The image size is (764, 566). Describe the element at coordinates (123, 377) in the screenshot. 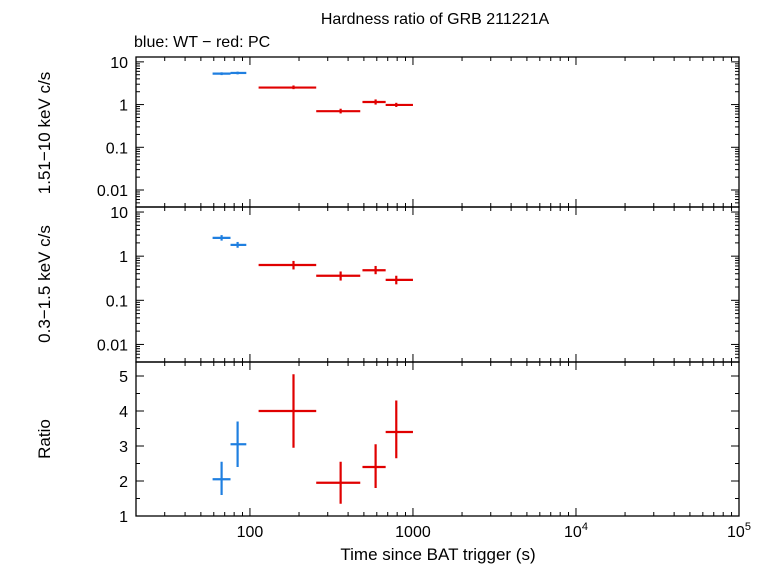

I see `y-tick-label: 5` at that location.